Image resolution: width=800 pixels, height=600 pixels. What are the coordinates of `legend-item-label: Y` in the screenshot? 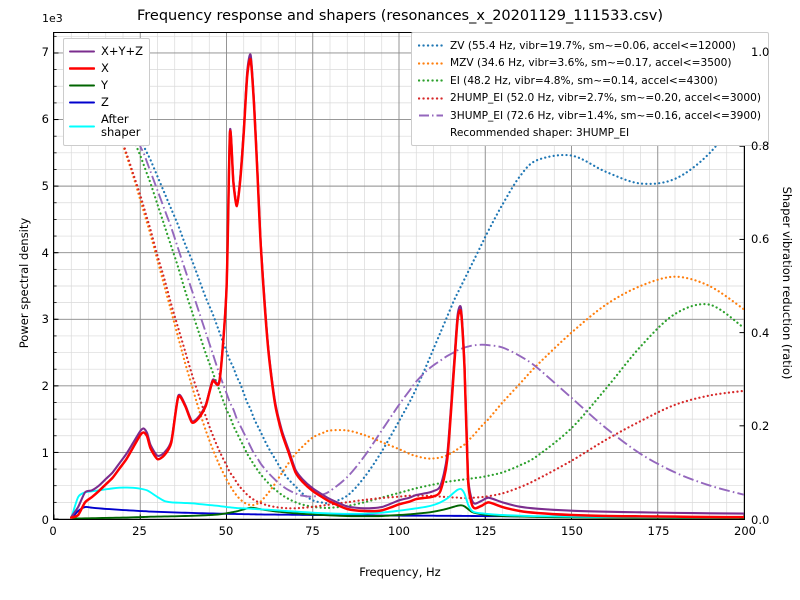 It's located at (105, 85).